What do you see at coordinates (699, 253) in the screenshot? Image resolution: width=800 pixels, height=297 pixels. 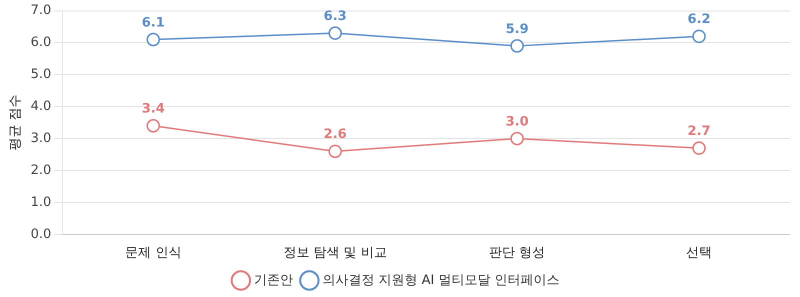 I see `x-tick-label: 선택` at bounding box center [699, 253].